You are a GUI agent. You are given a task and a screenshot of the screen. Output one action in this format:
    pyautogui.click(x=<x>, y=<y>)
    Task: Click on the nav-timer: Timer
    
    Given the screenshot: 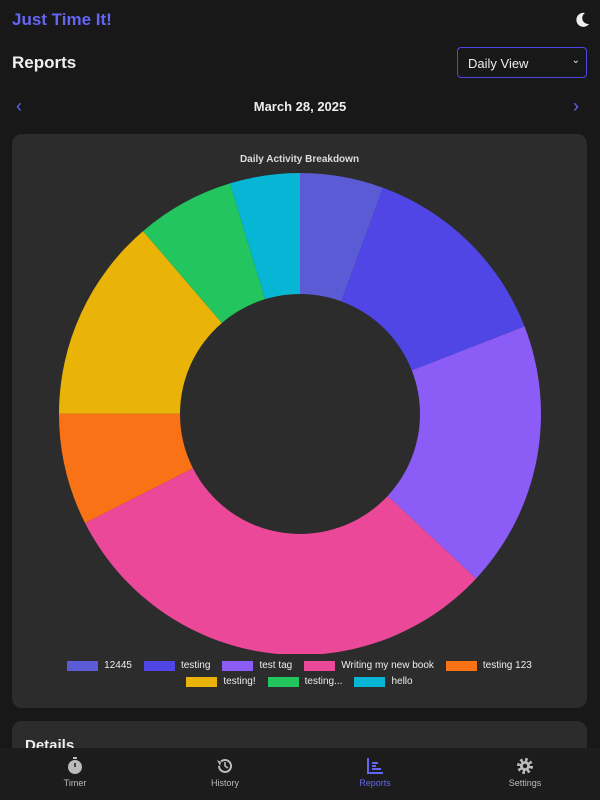 What is the action you would take?
    pyautogui.click(x=75, y=774)
    